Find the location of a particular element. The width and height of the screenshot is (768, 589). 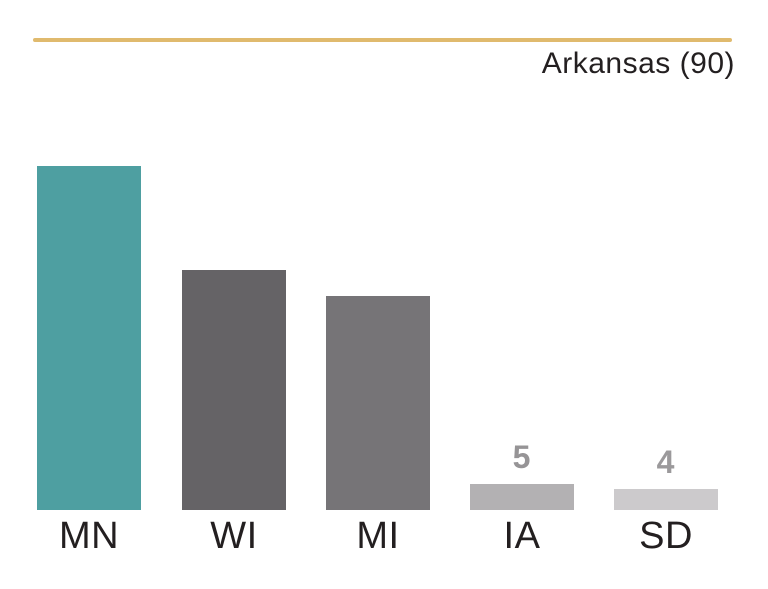

top-divider-line is located at coordinates (382, 40).